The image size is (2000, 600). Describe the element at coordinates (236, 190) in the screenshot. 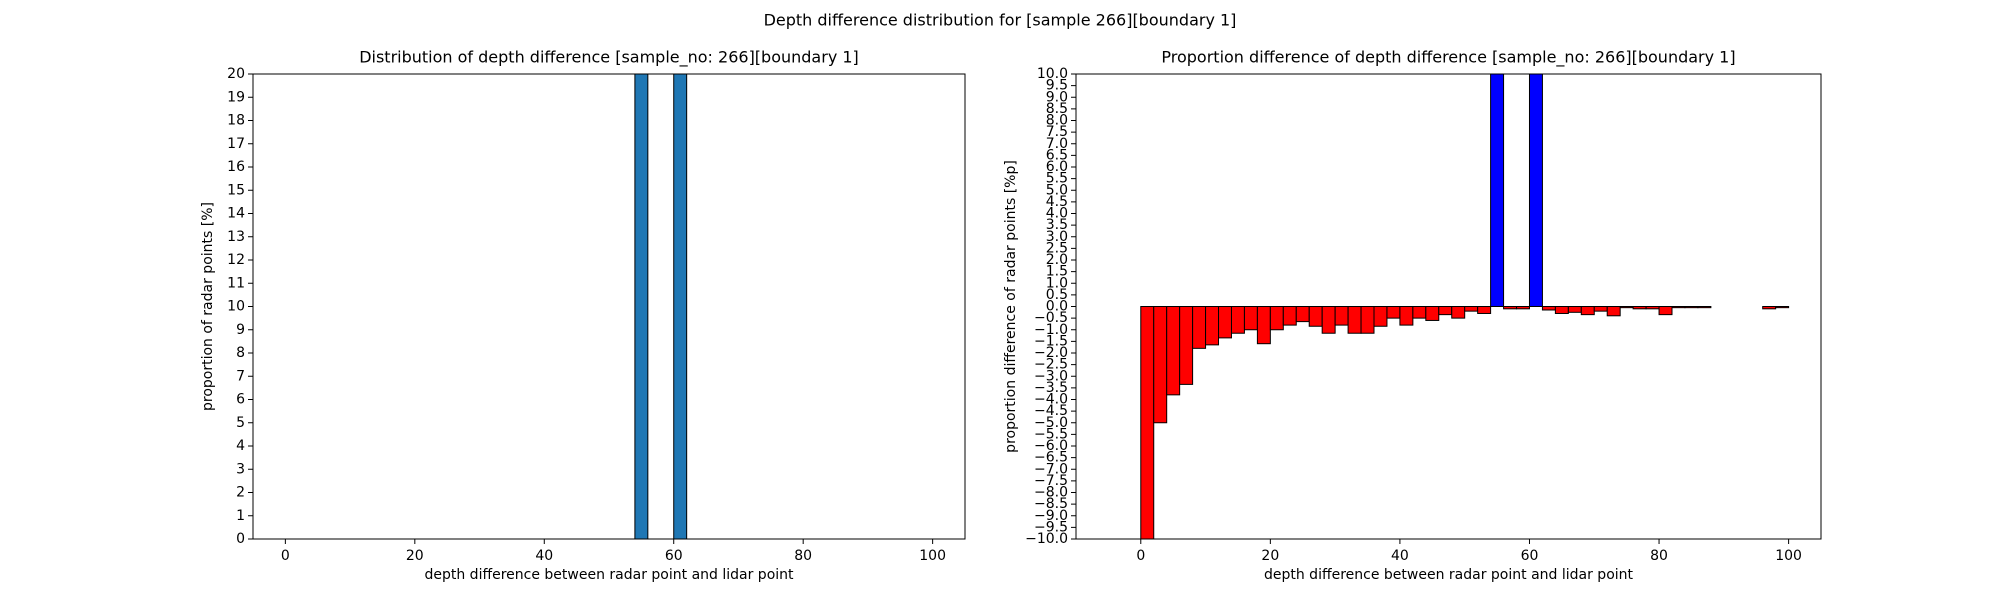

I see `y-tick-label: 15` at that location.